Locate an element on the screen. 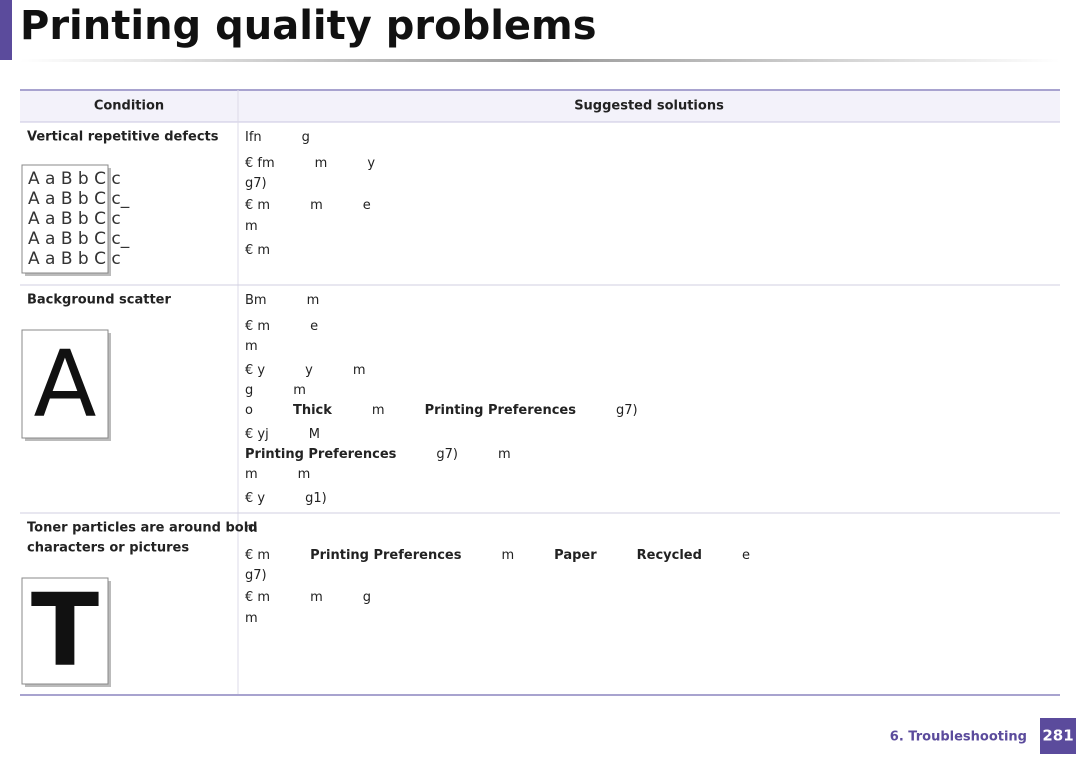 The height and width of the screenshot is (767, 1080). sample-glyph: A is located at coordinates (65, 383).